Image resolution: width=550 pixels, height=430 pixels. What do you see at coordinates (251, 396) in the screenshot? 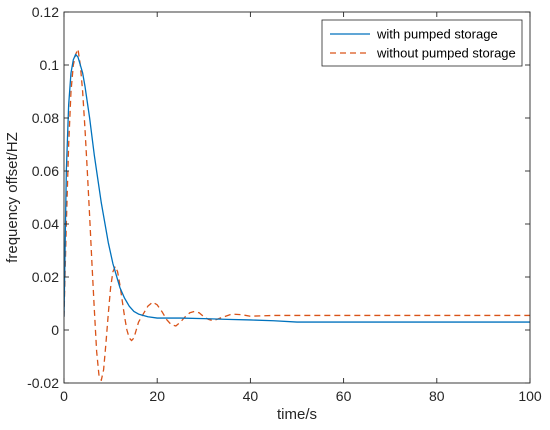
I see `x-tick-label: 40` at bounding box center [251, 396].